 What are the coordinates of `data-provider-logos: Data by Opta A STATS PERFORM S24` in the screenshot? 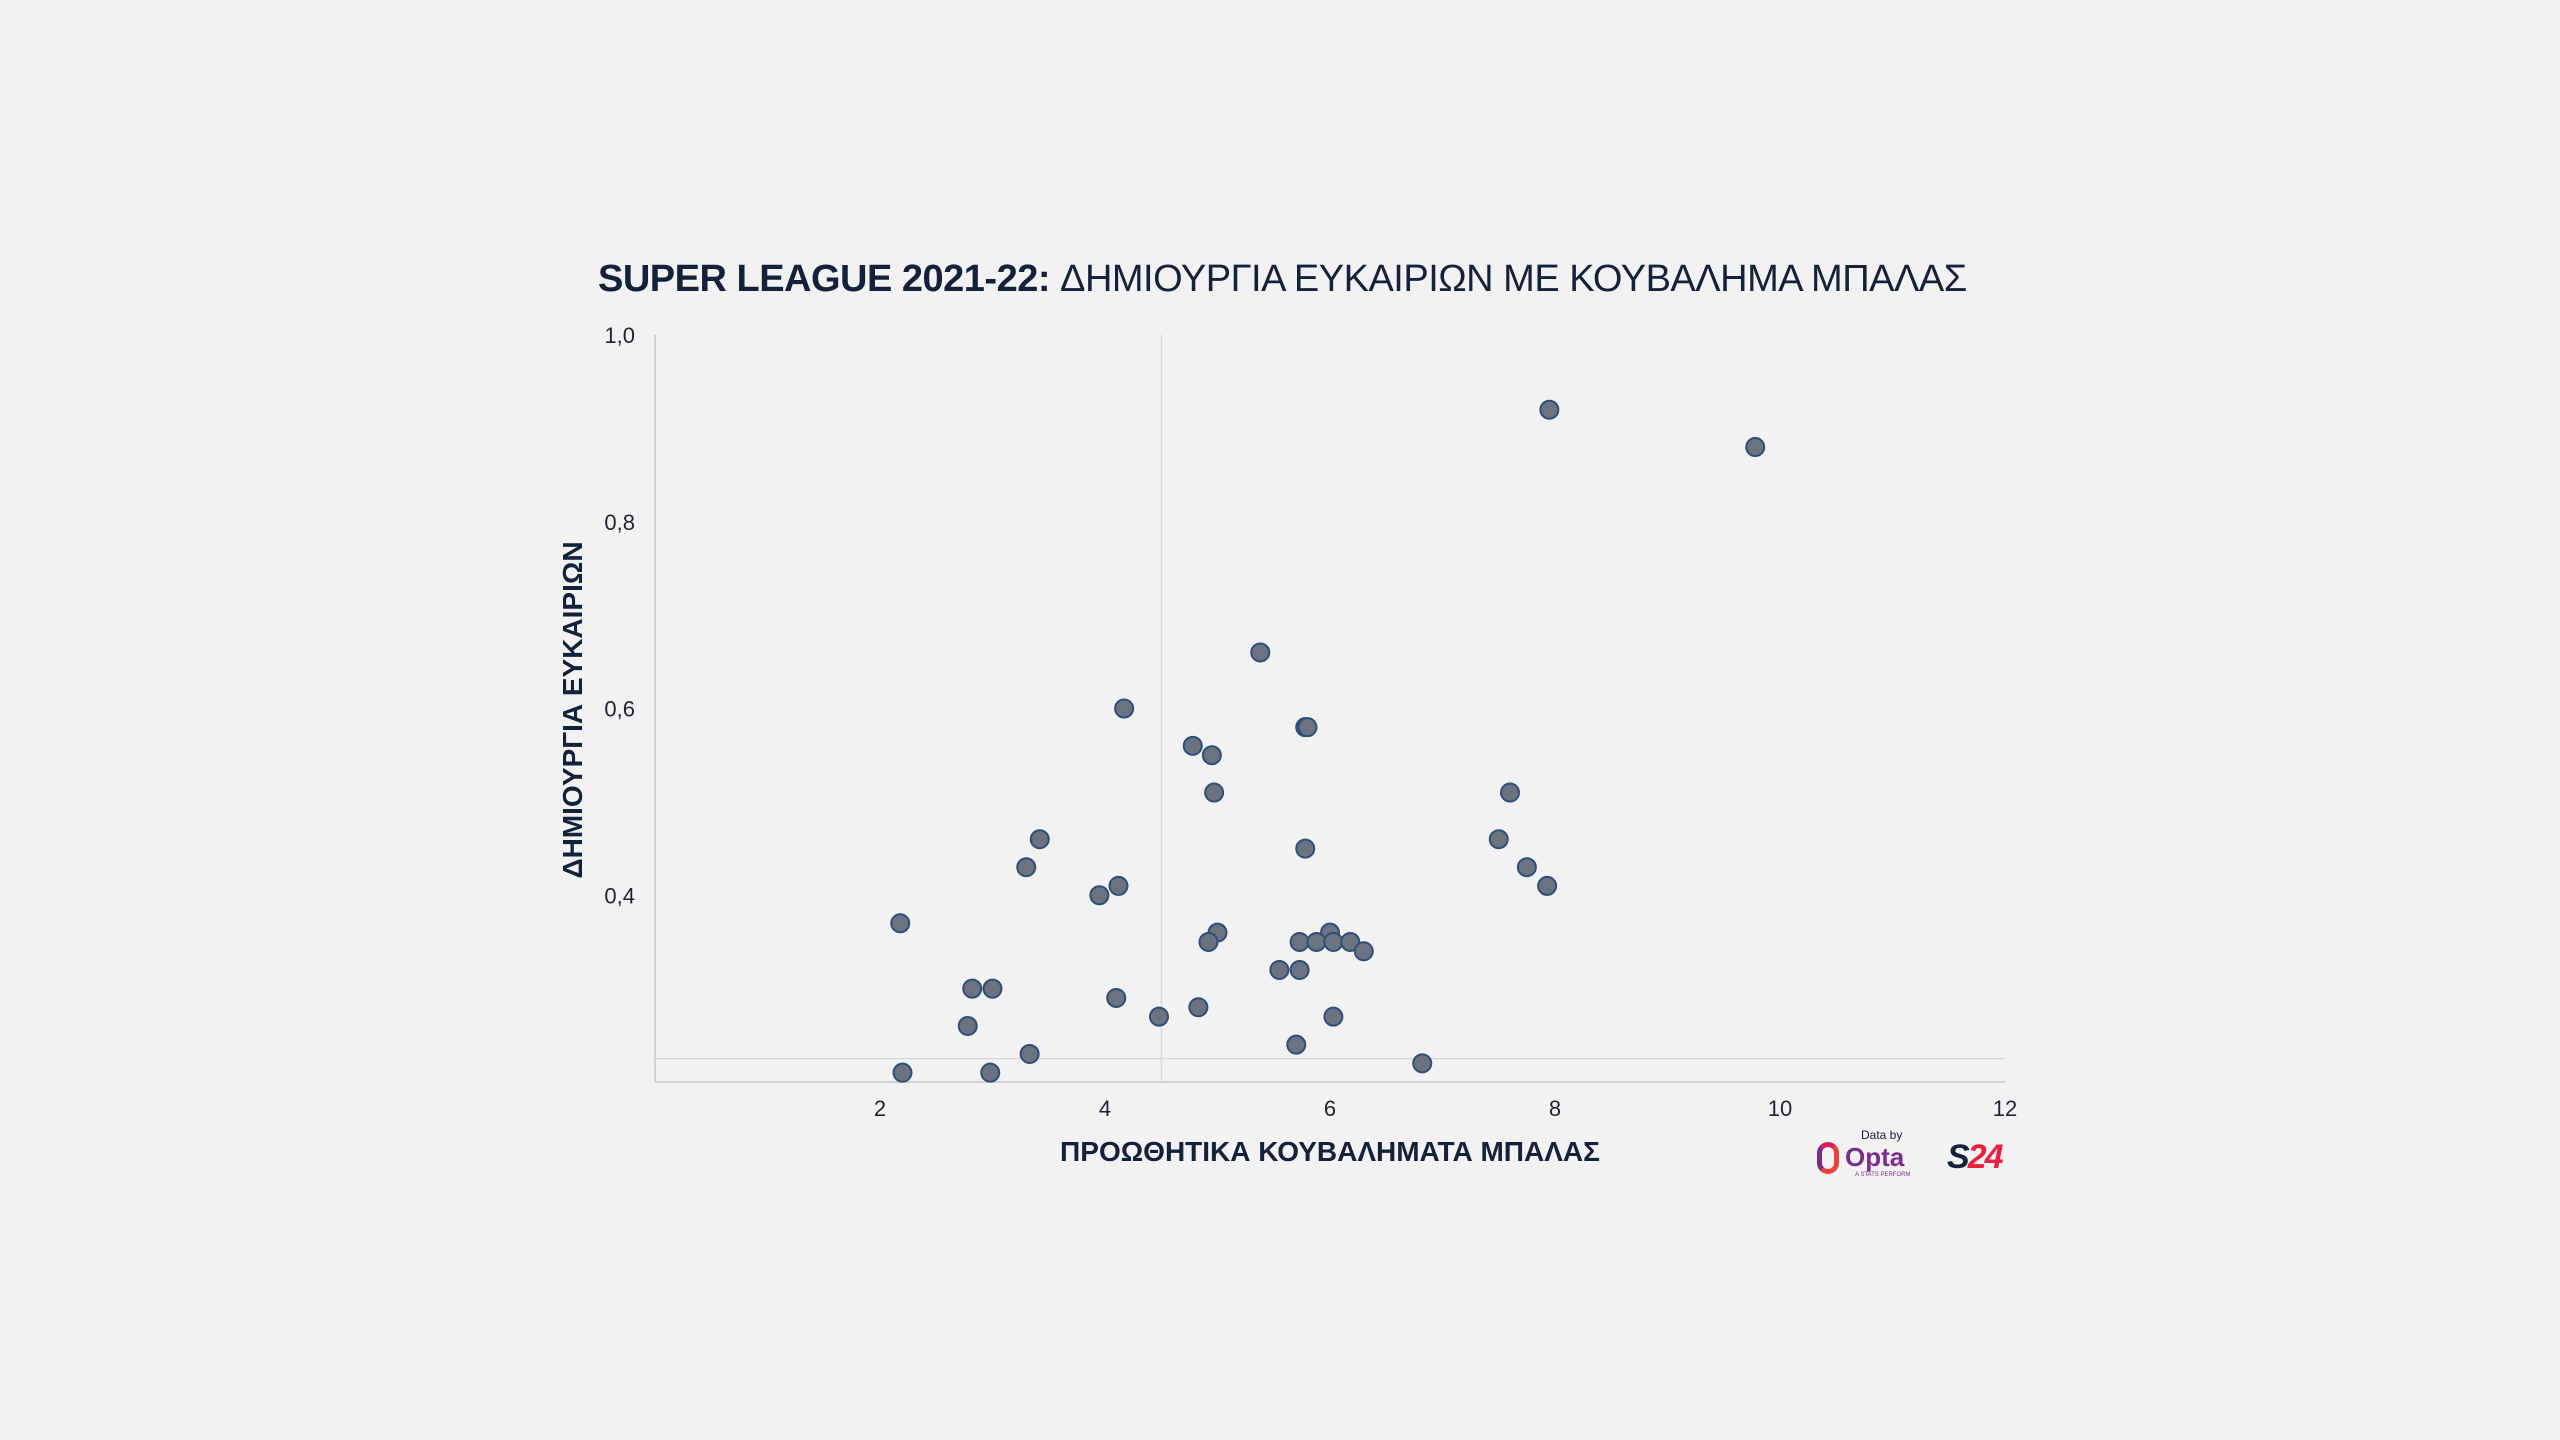 It's located at (1920, 1153).